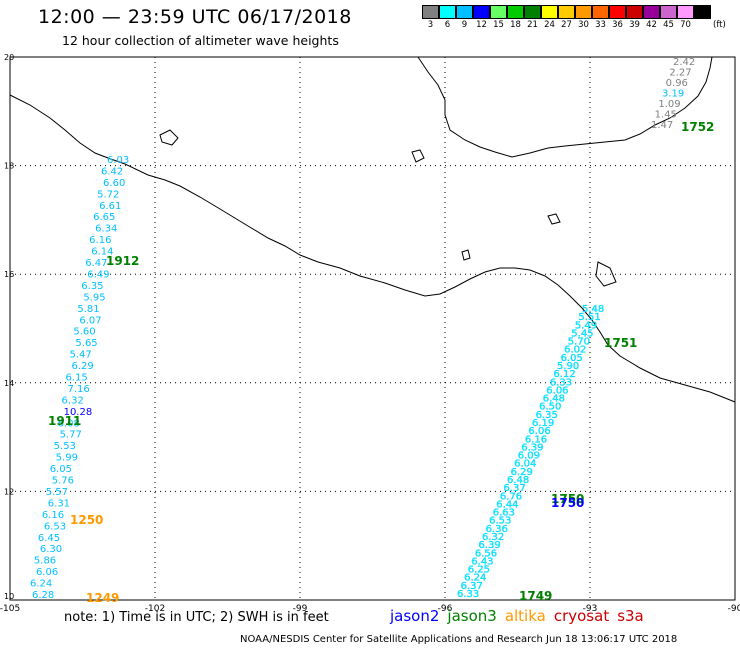 The image size is (740, 650). Describe the element at coordinates (86, 520) in the screenshot. I see `pass-time-label: 1250` at that location.